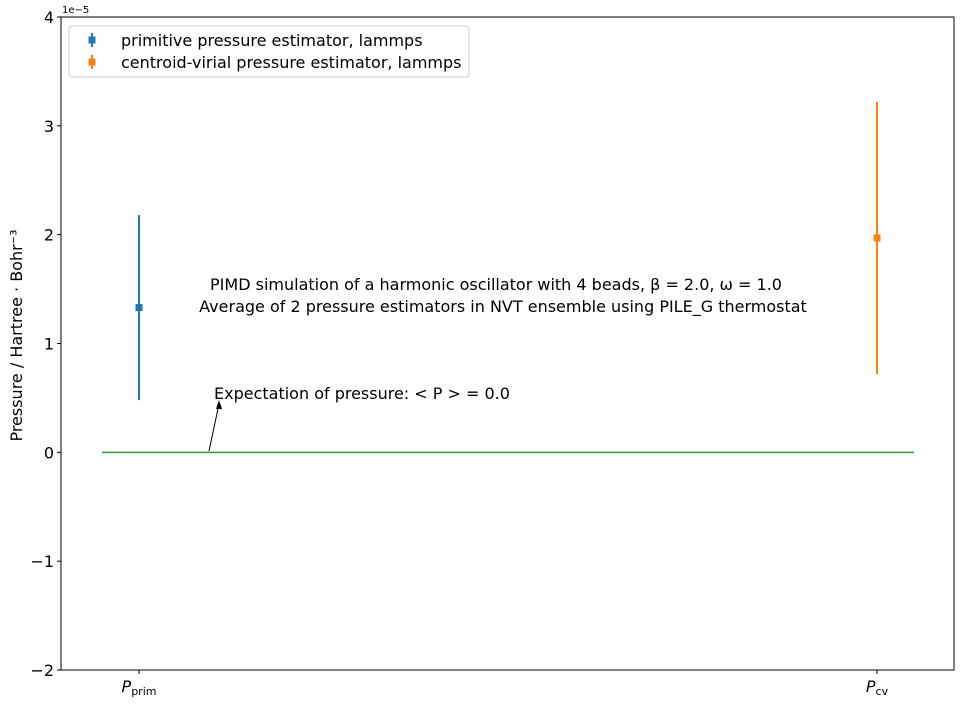 This screenshot has height=705, width=961. I want to click on x-tick-label: Pprim, so click(139, 687).